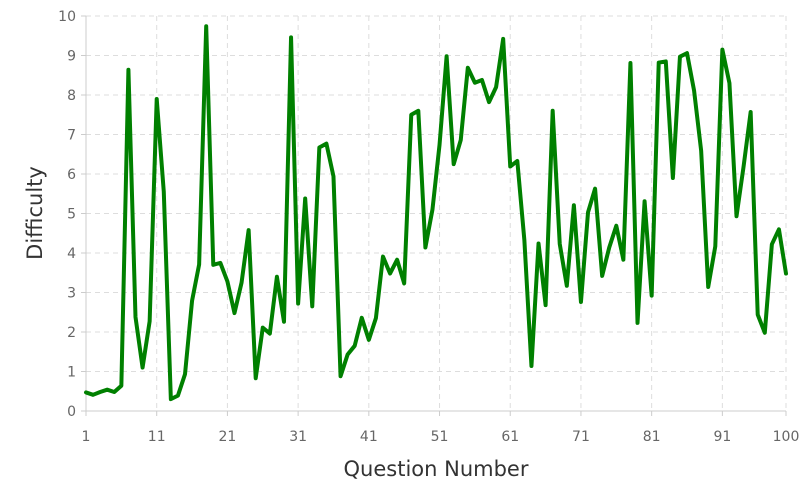 This screenshot has height=500, width=801. I want to click on x-tick-label: 21, so click(228, 437).